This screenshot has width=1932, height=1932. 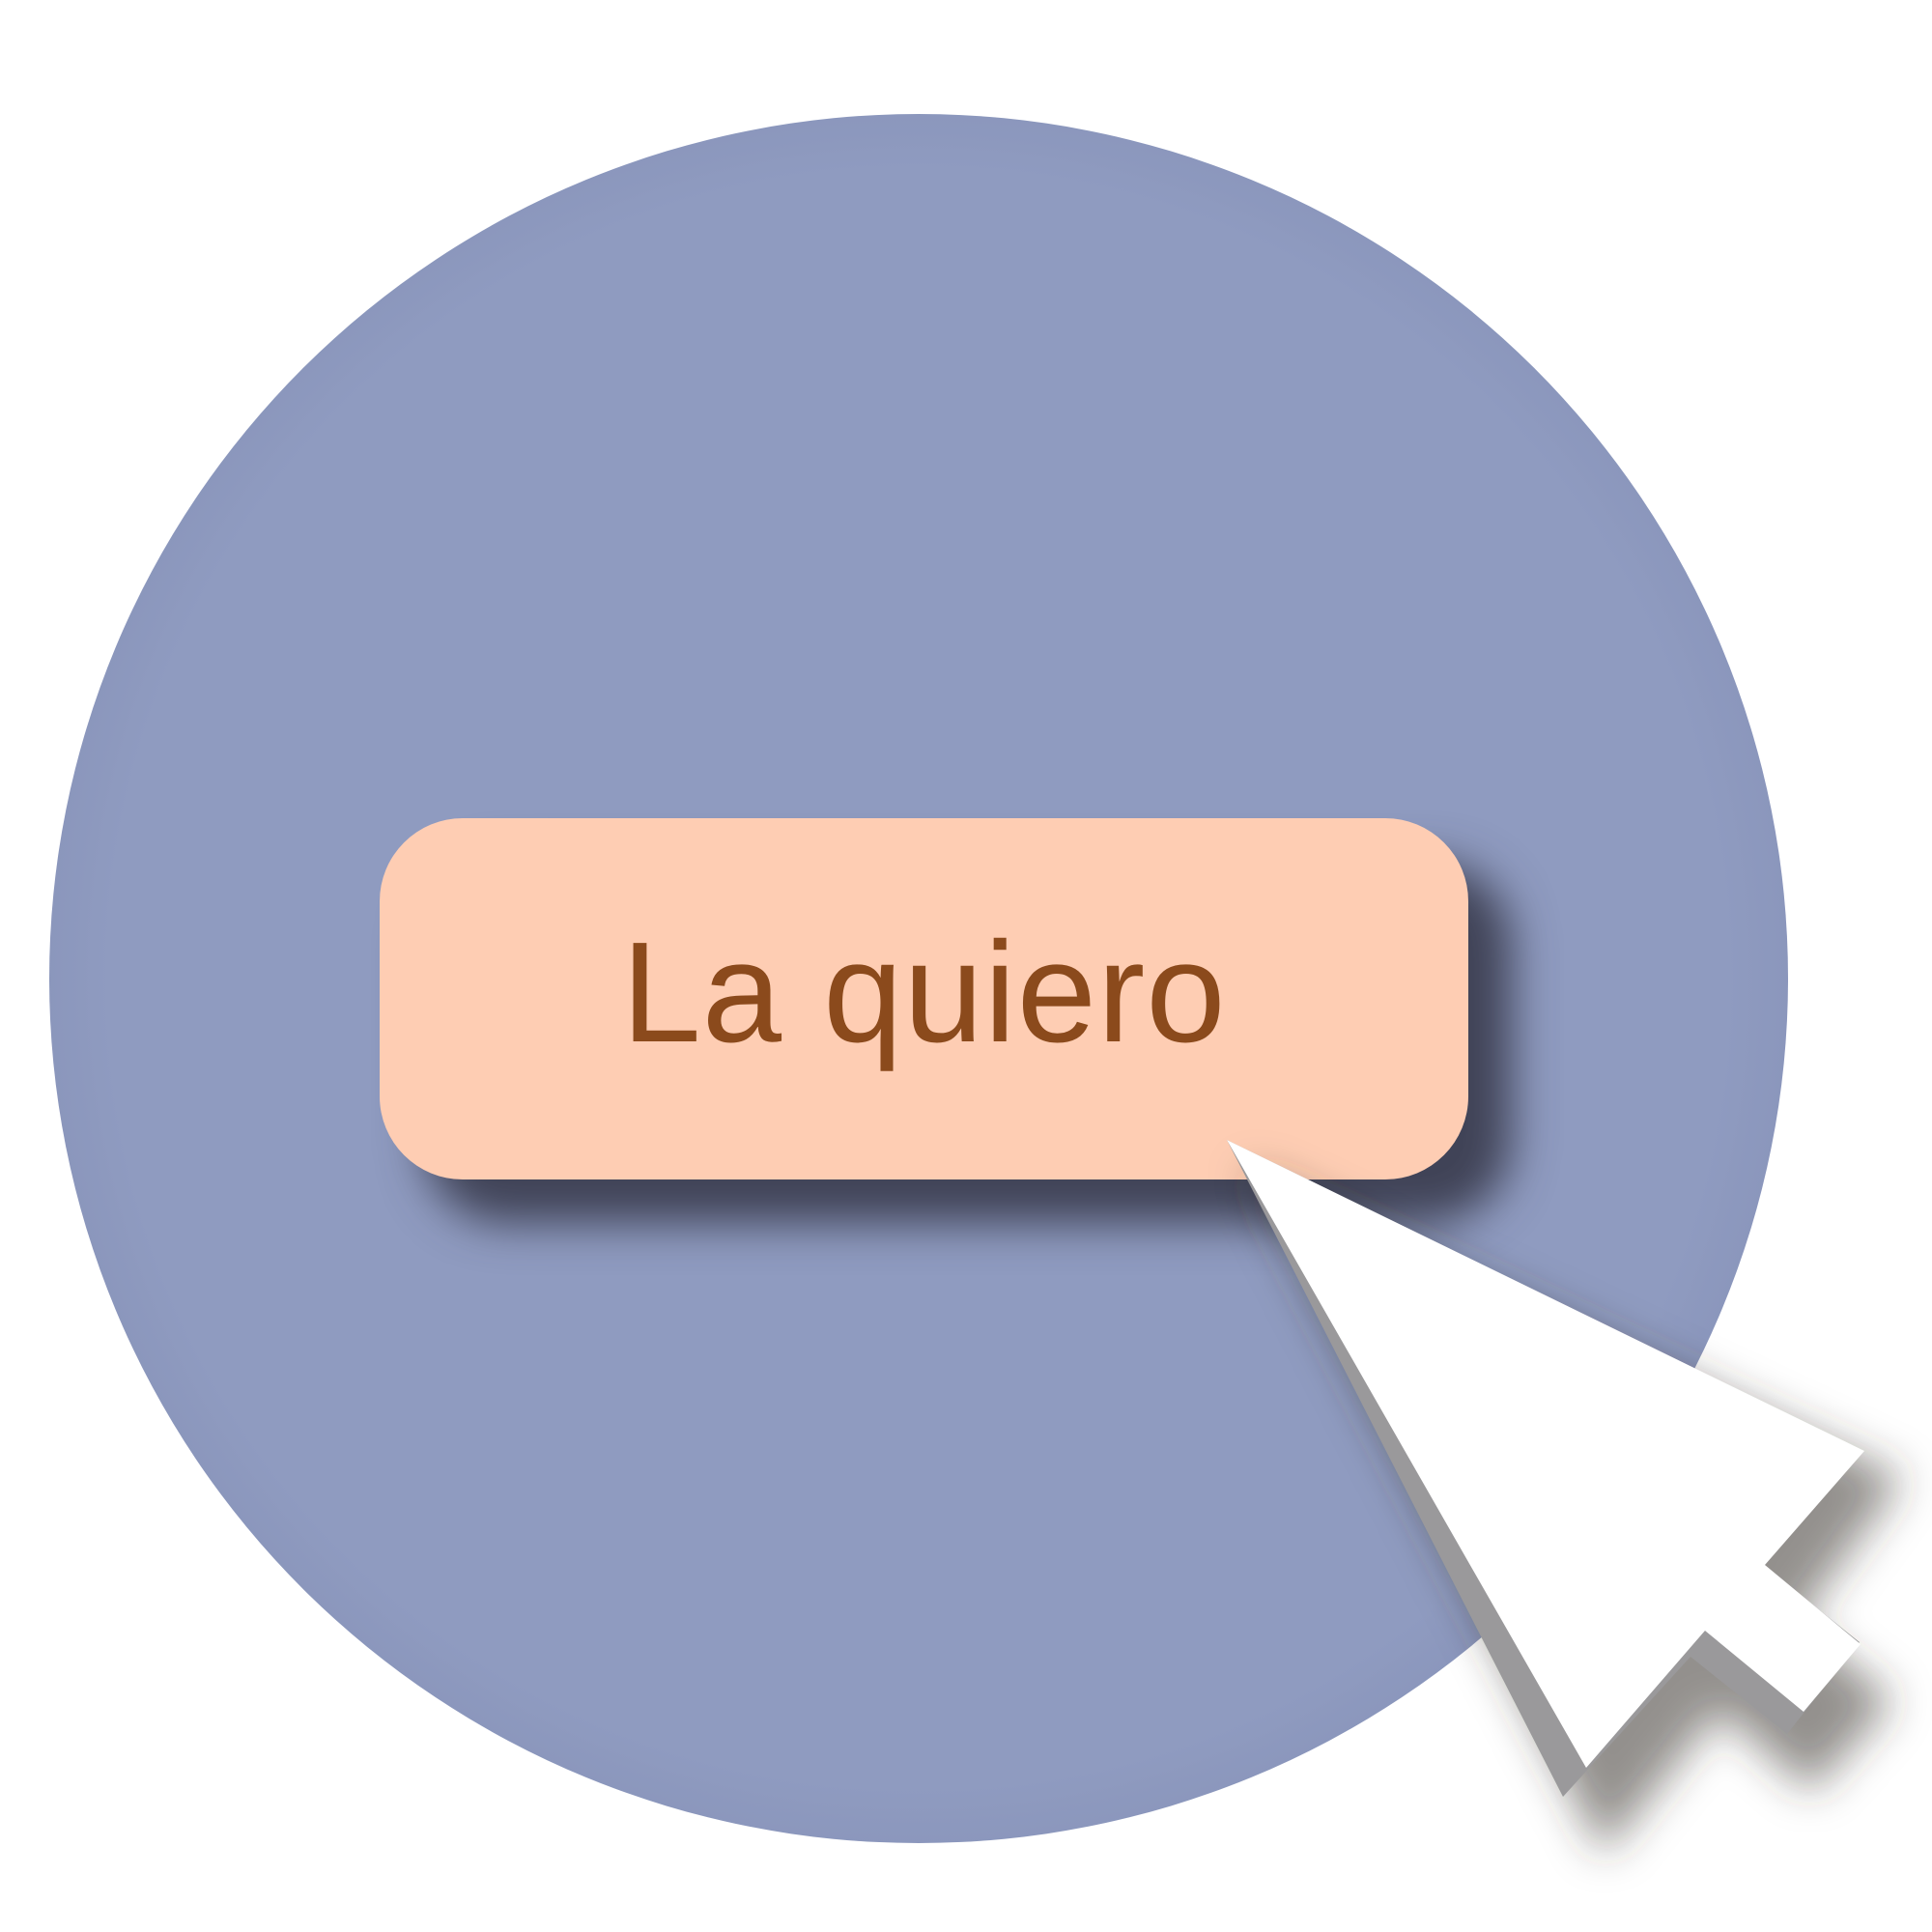 I want to click on la-quiero-button: La quiero, so click(x=924, y=998).